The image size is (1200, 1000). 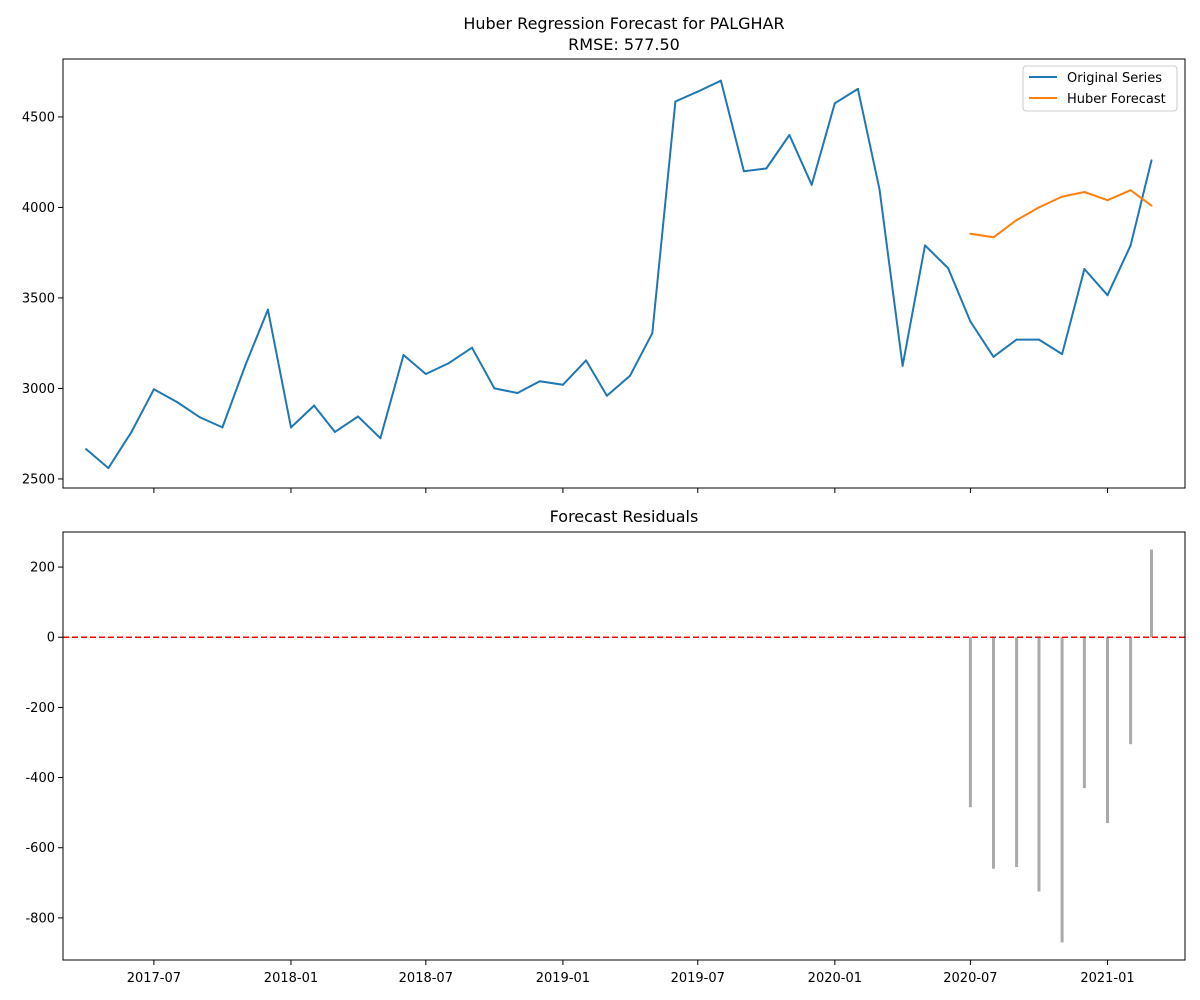 I want to click on y-tick-label: 4000, so click(x=38, y=208).